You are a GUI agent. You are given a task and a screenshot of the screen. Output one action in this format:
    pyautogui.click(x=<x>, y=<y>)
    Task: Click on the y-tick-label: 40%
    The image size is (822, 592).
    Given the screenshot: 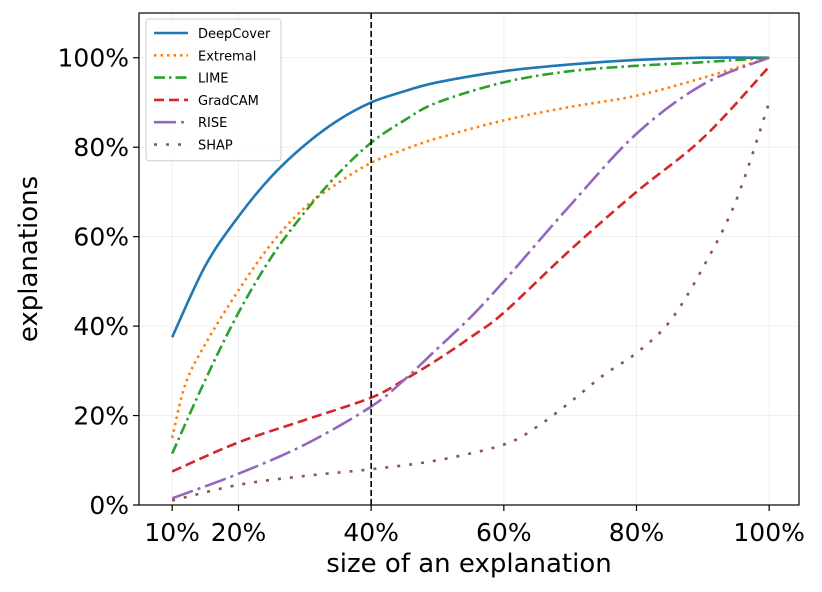 What is the action you would take?
    pyautogui.click(x=101, y=326)
    